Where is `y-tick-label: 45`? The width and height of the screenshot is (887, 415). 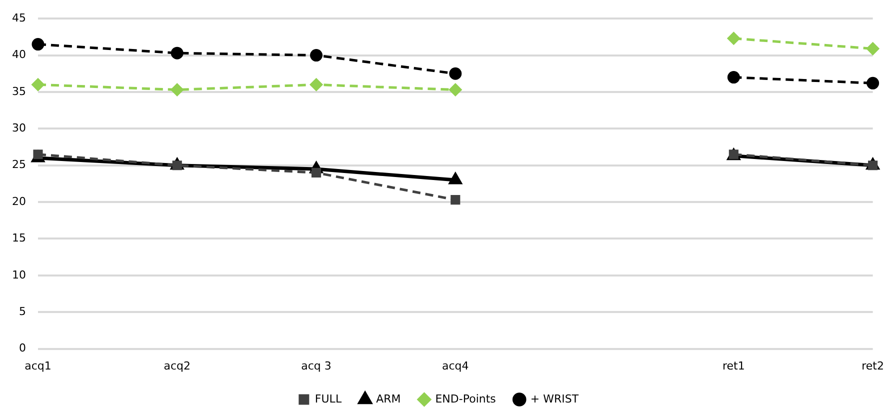 y-tick-label: 45 is located at coordinates (19, 17).